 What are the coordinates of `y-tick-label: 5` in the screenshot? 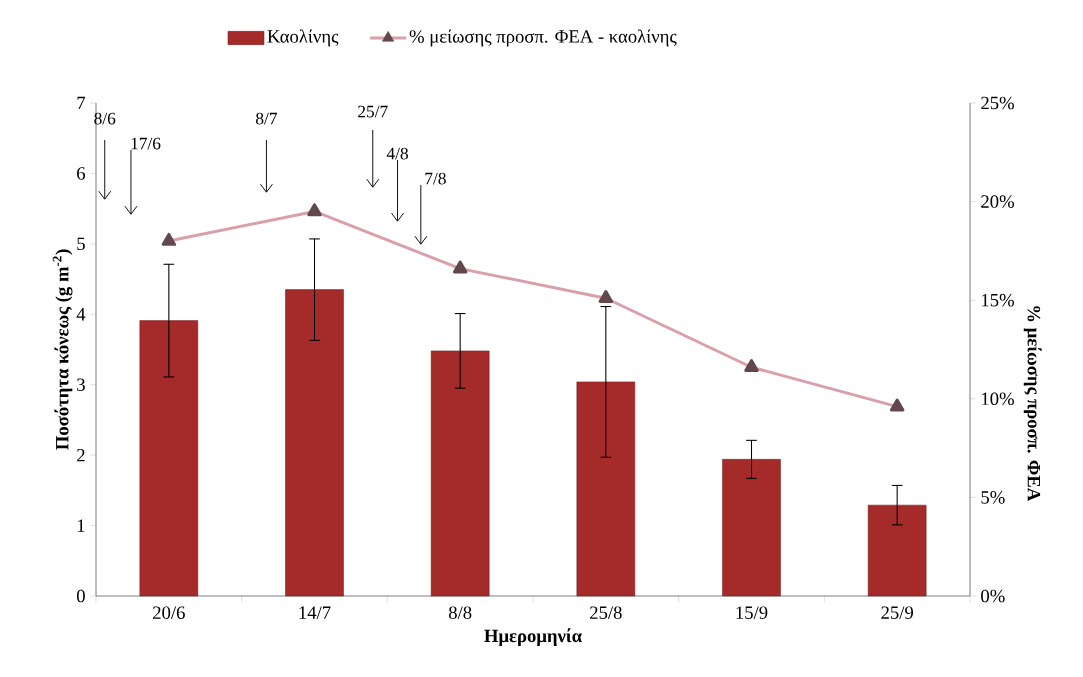 It's located at (81, 244).